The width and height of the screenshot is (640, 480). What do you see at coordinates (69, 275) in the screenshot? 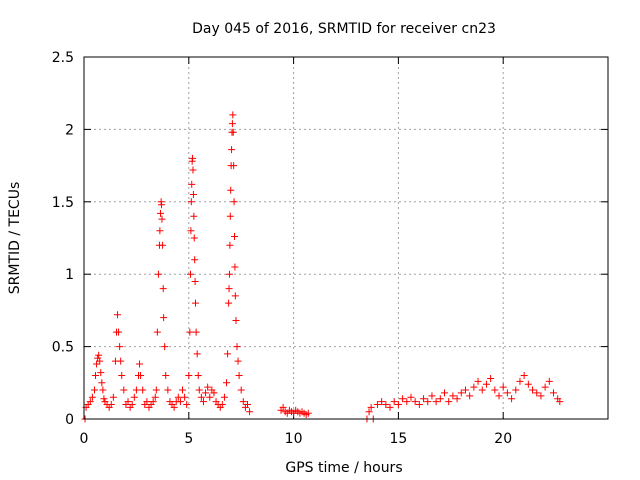
I see `y-tick-label: 1` at bounding box center [69, 275].